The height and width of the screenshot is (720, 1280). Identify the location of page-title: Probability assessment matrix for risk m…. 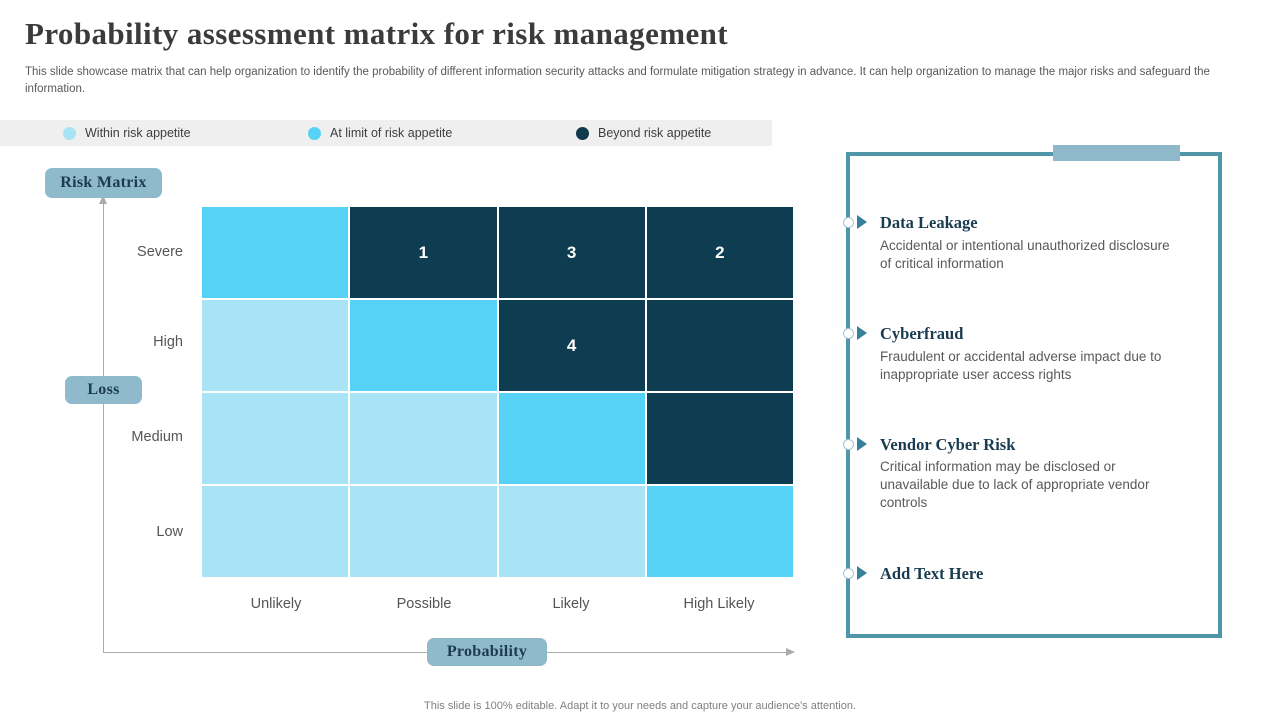
(376, 33).